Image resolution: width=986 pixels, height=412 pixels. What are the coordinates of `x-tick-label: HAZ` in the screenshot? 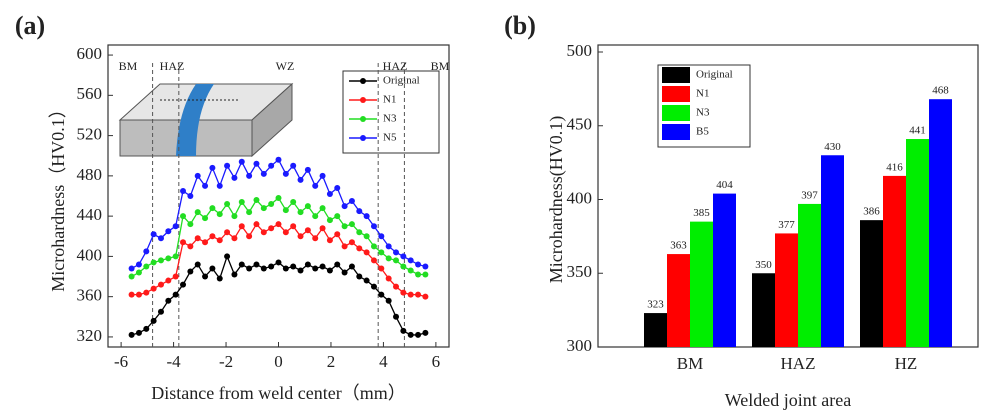 It's located at (798, 363).